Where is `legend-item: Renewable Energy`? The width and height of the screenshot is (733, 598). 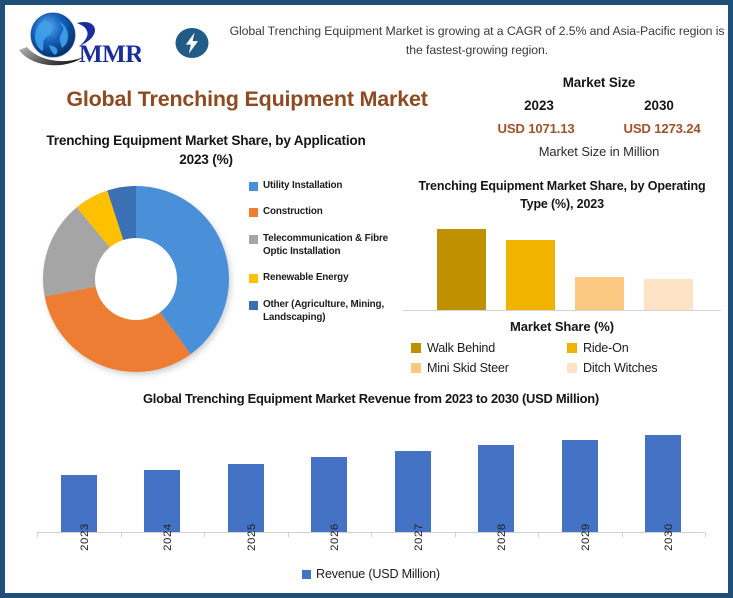 legend-item: Renewable Energy is located at coordinates (322, 277).